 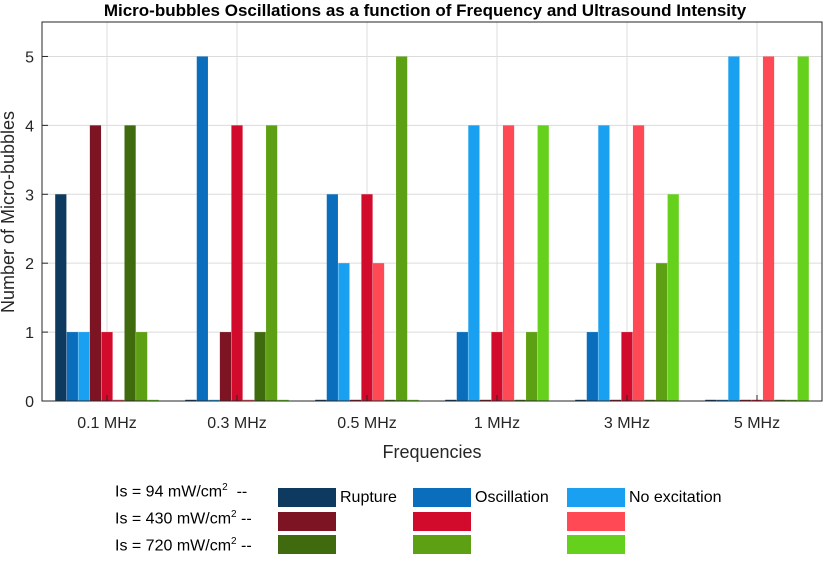 I want to click on y-tick-label-4: 4, so click(x=29, y=126).